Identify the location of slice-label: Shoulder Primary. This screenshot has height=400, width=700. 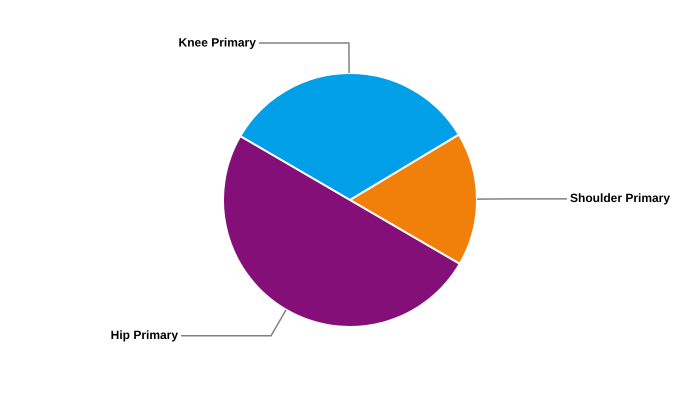
(620, 198).